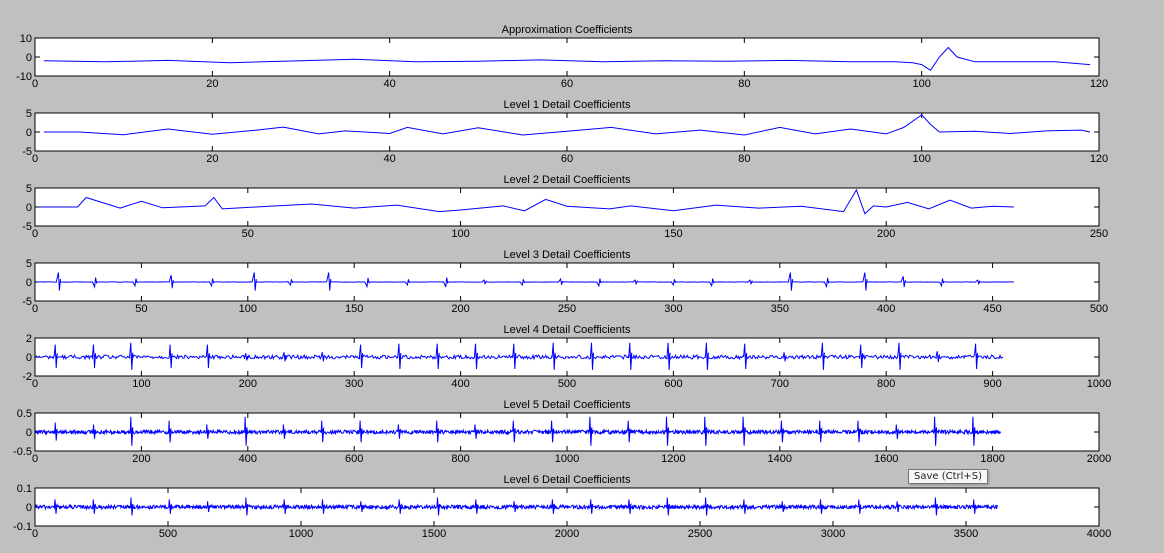  I want to click on x-tick-label: 450, so click(992, 309).